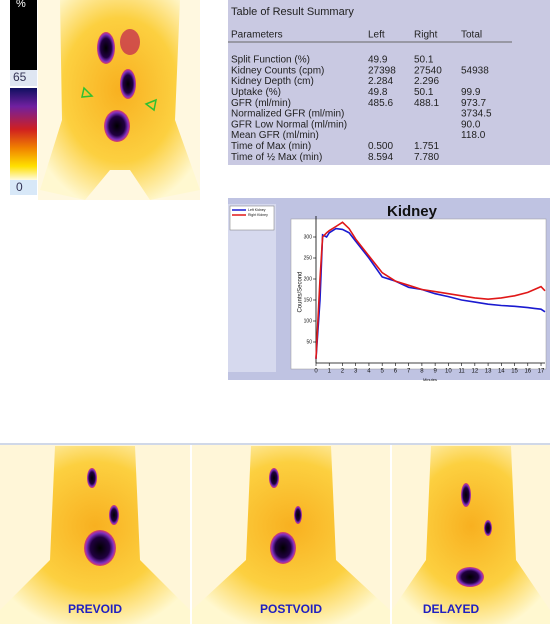  I want to click on column-header: Left, so click(376, 35).